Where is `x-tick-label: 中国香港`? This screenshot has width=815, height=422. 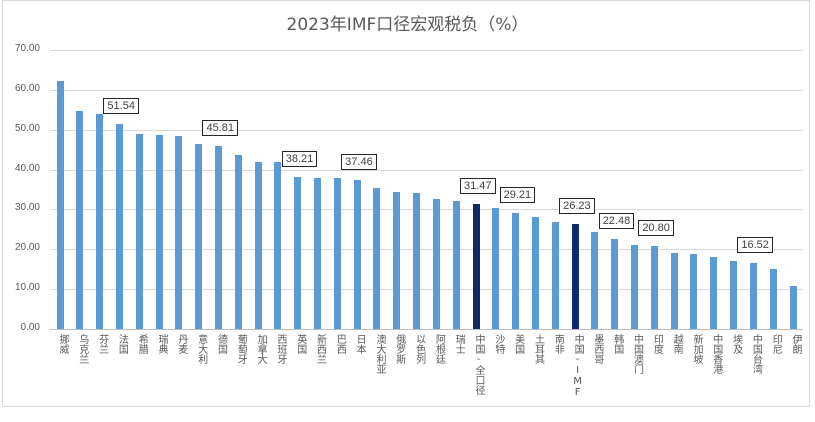
x-tick-label: 中国香港 is located at coordinates (716, 354).